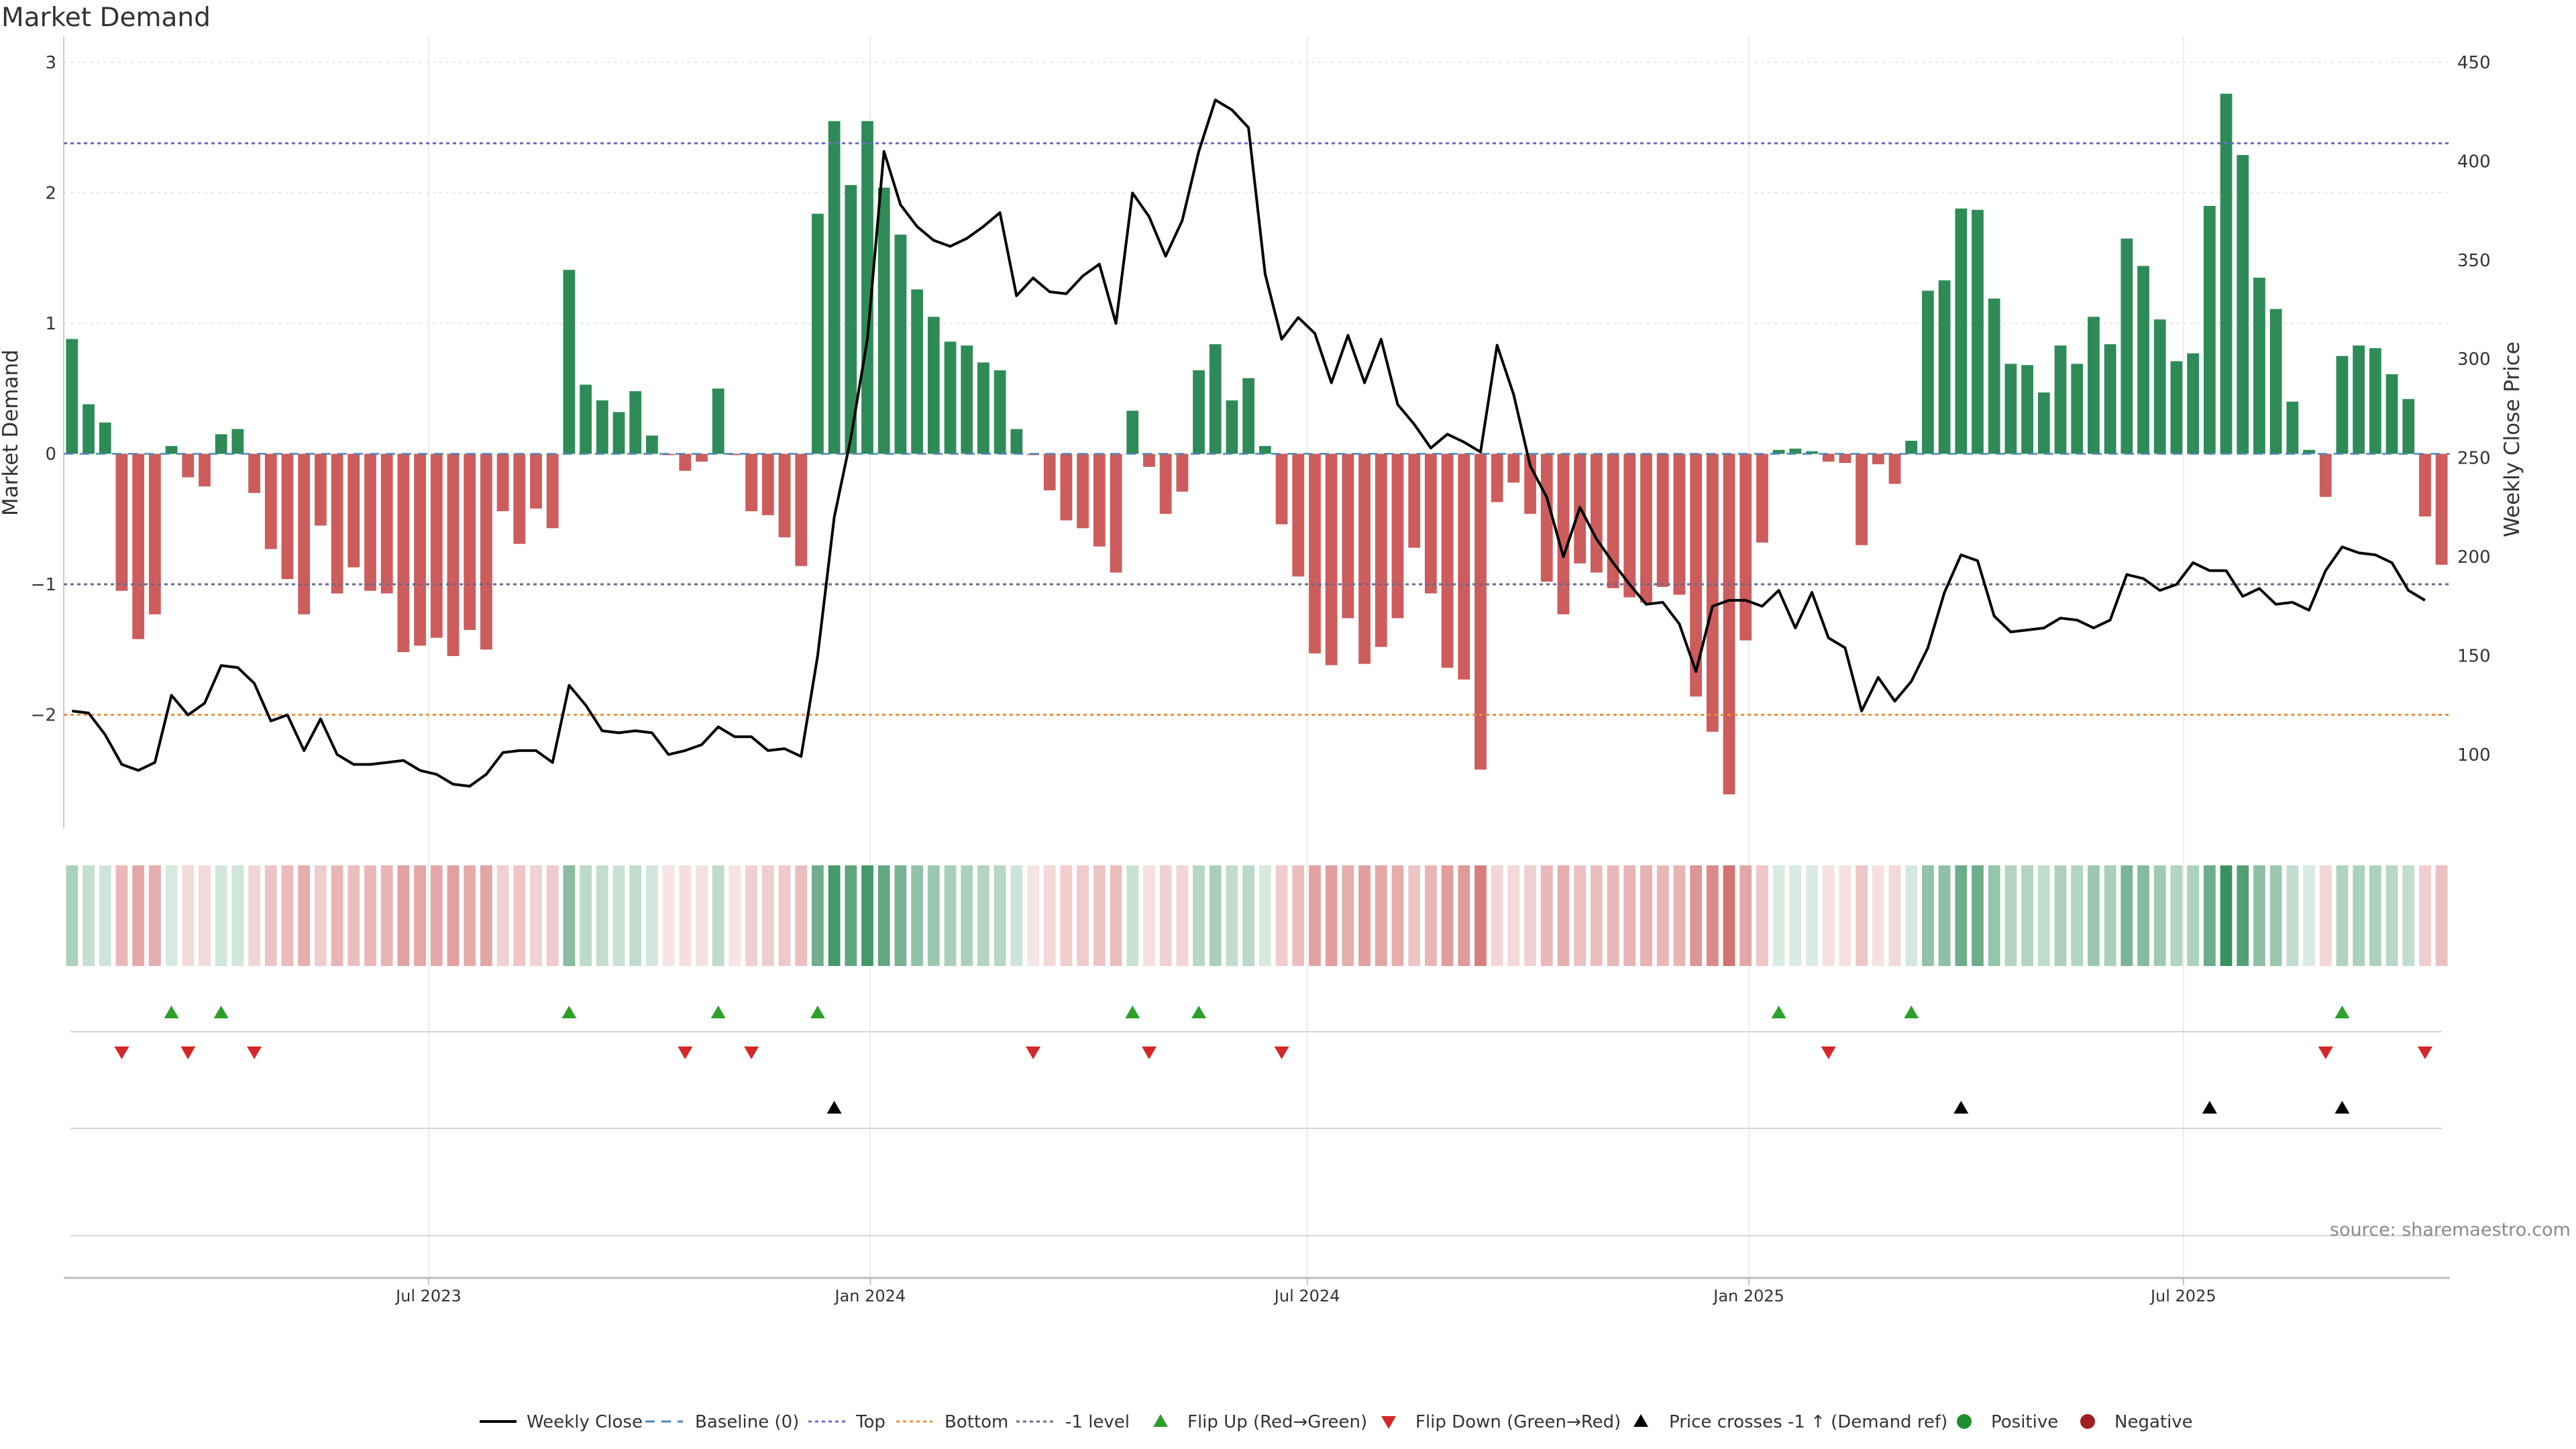 Image resolution: width=2576 pixels, height=1449 pixels. What do you see at coordinates (1748, 1296) in the screenshot?
I see `x-tick-label: Jan 2025` at bounding box center [1748, 1296].